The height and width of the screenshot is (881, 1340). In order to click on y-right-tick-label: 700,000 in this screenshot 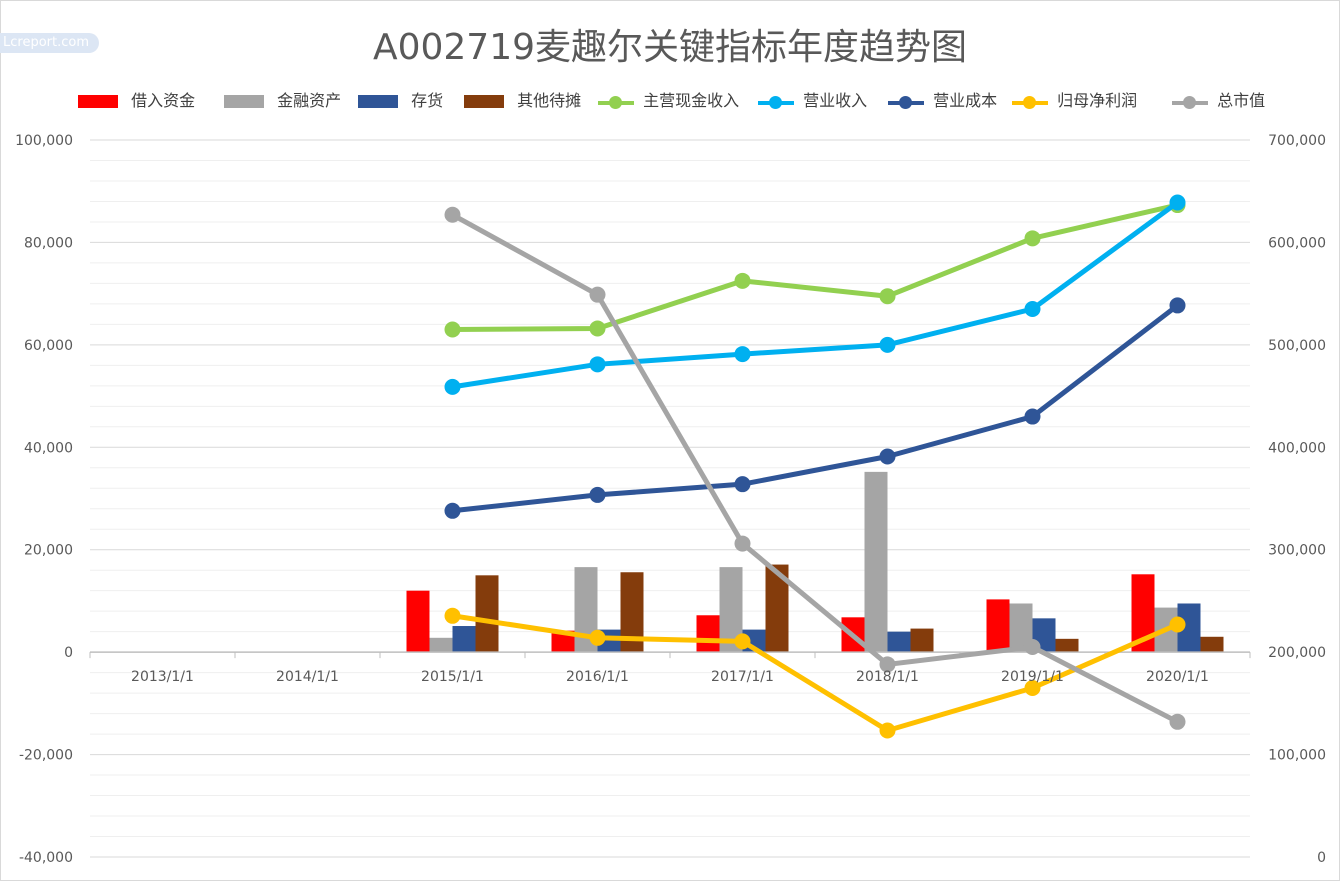, I will do `click(1297, 141)`.